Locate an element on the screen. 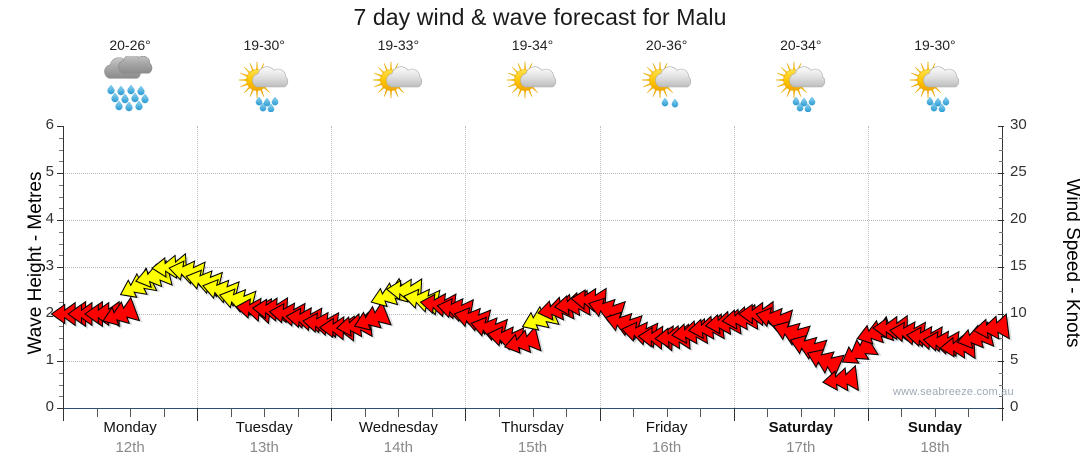 This screenshot has width=1080, height=475. left-axis-tick-label: 5 is located at coordinates (49, 171).